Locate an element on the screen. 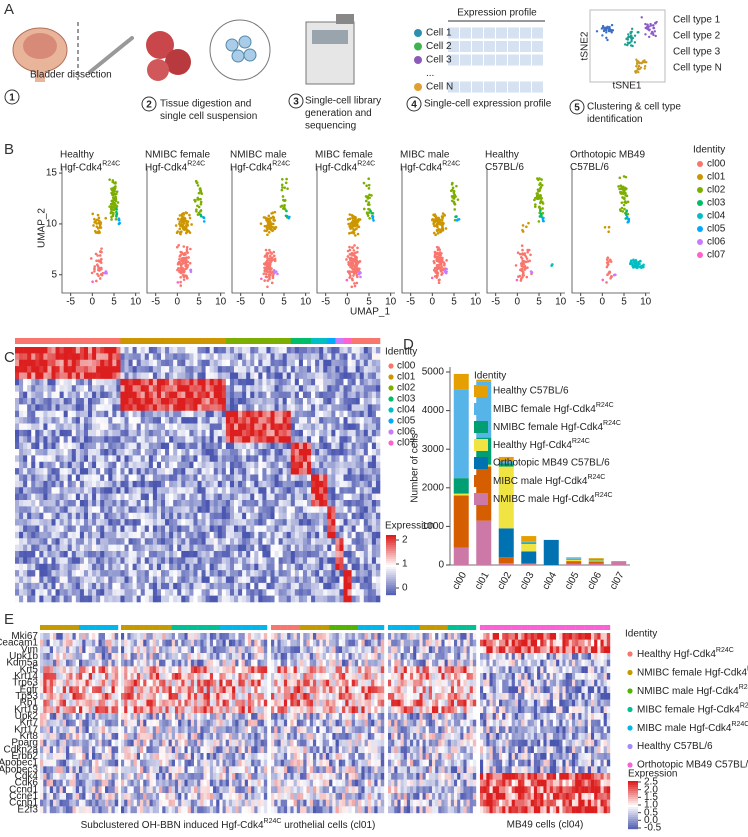 Image resolution: width=748 pixels, height=837 pixels. profile-title: Expression profile is located at coordinates (497, 13).